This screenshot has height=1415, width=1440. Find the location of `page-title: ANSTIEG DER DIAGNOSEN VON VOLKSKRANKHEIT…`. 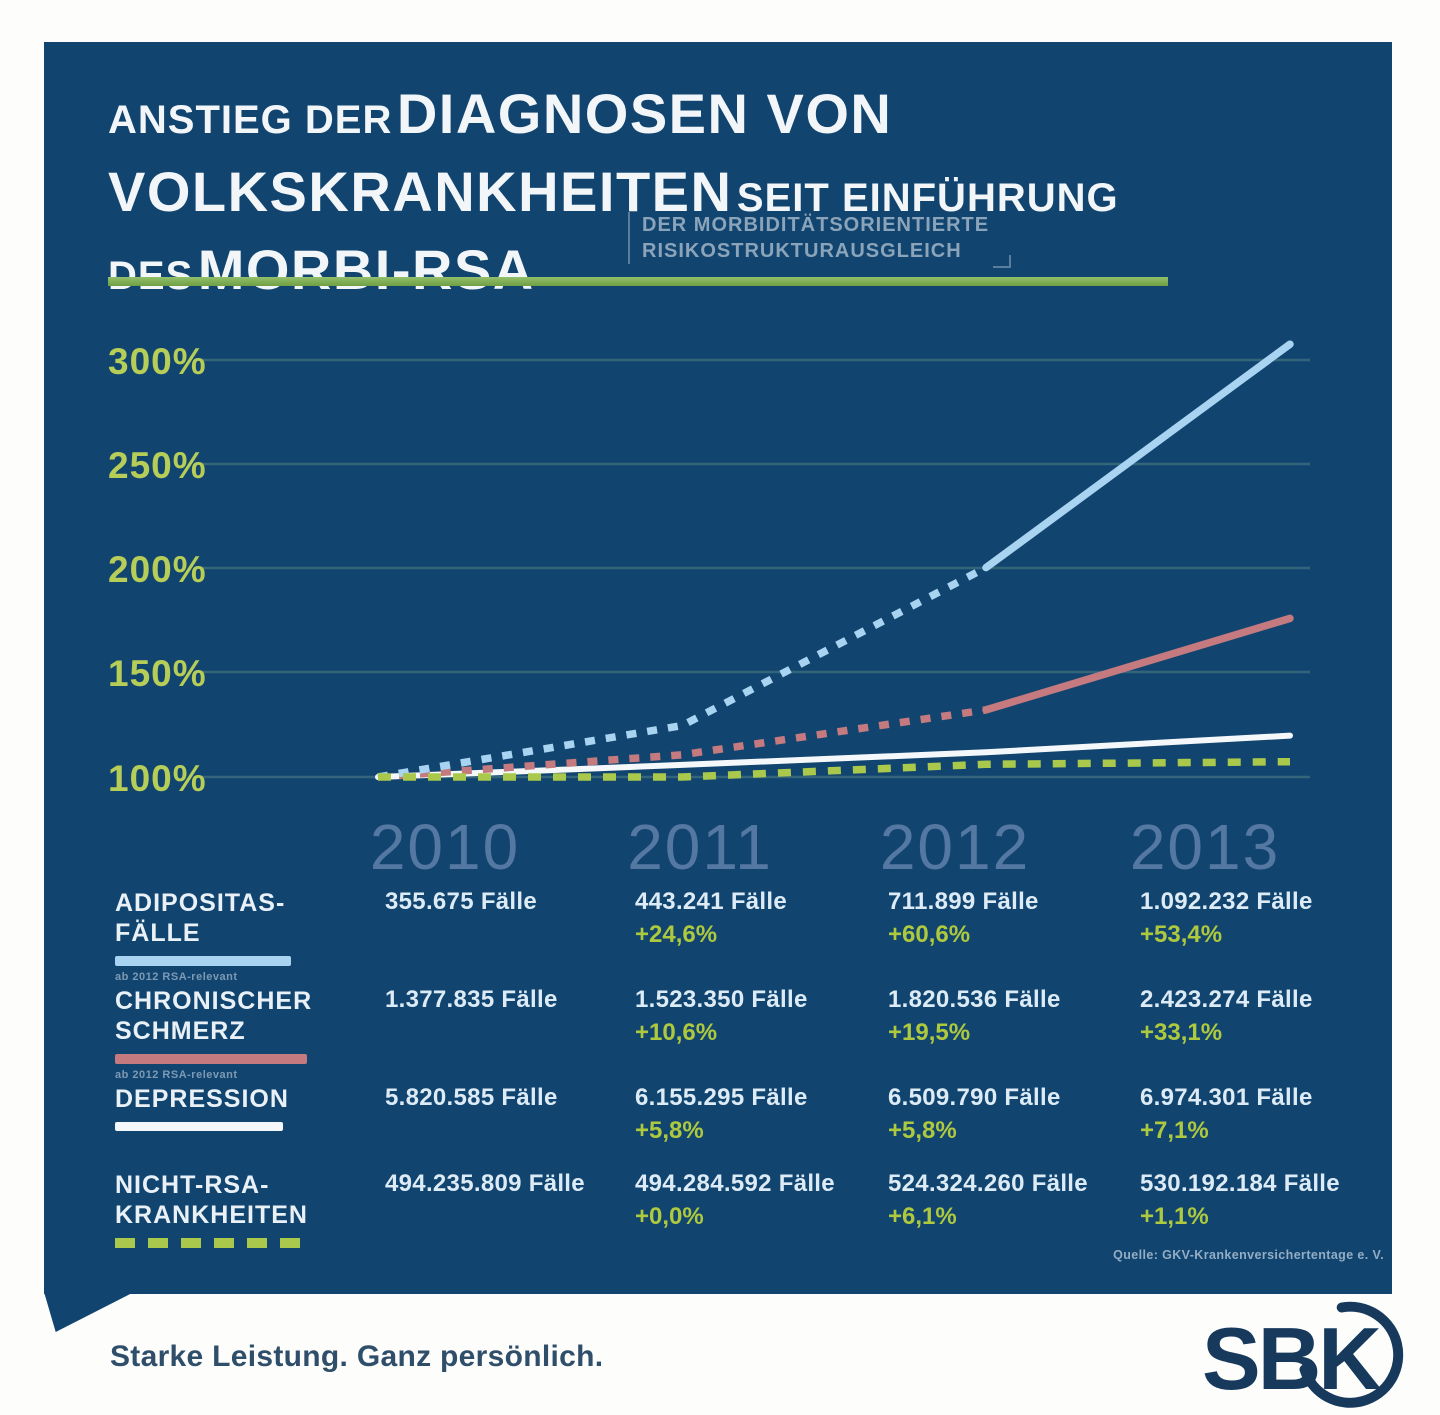

page-title: ANSTIEG DER DIAGNOSEN VON VOLKSKRANKHEIT… is located at coordinates (613, 199).